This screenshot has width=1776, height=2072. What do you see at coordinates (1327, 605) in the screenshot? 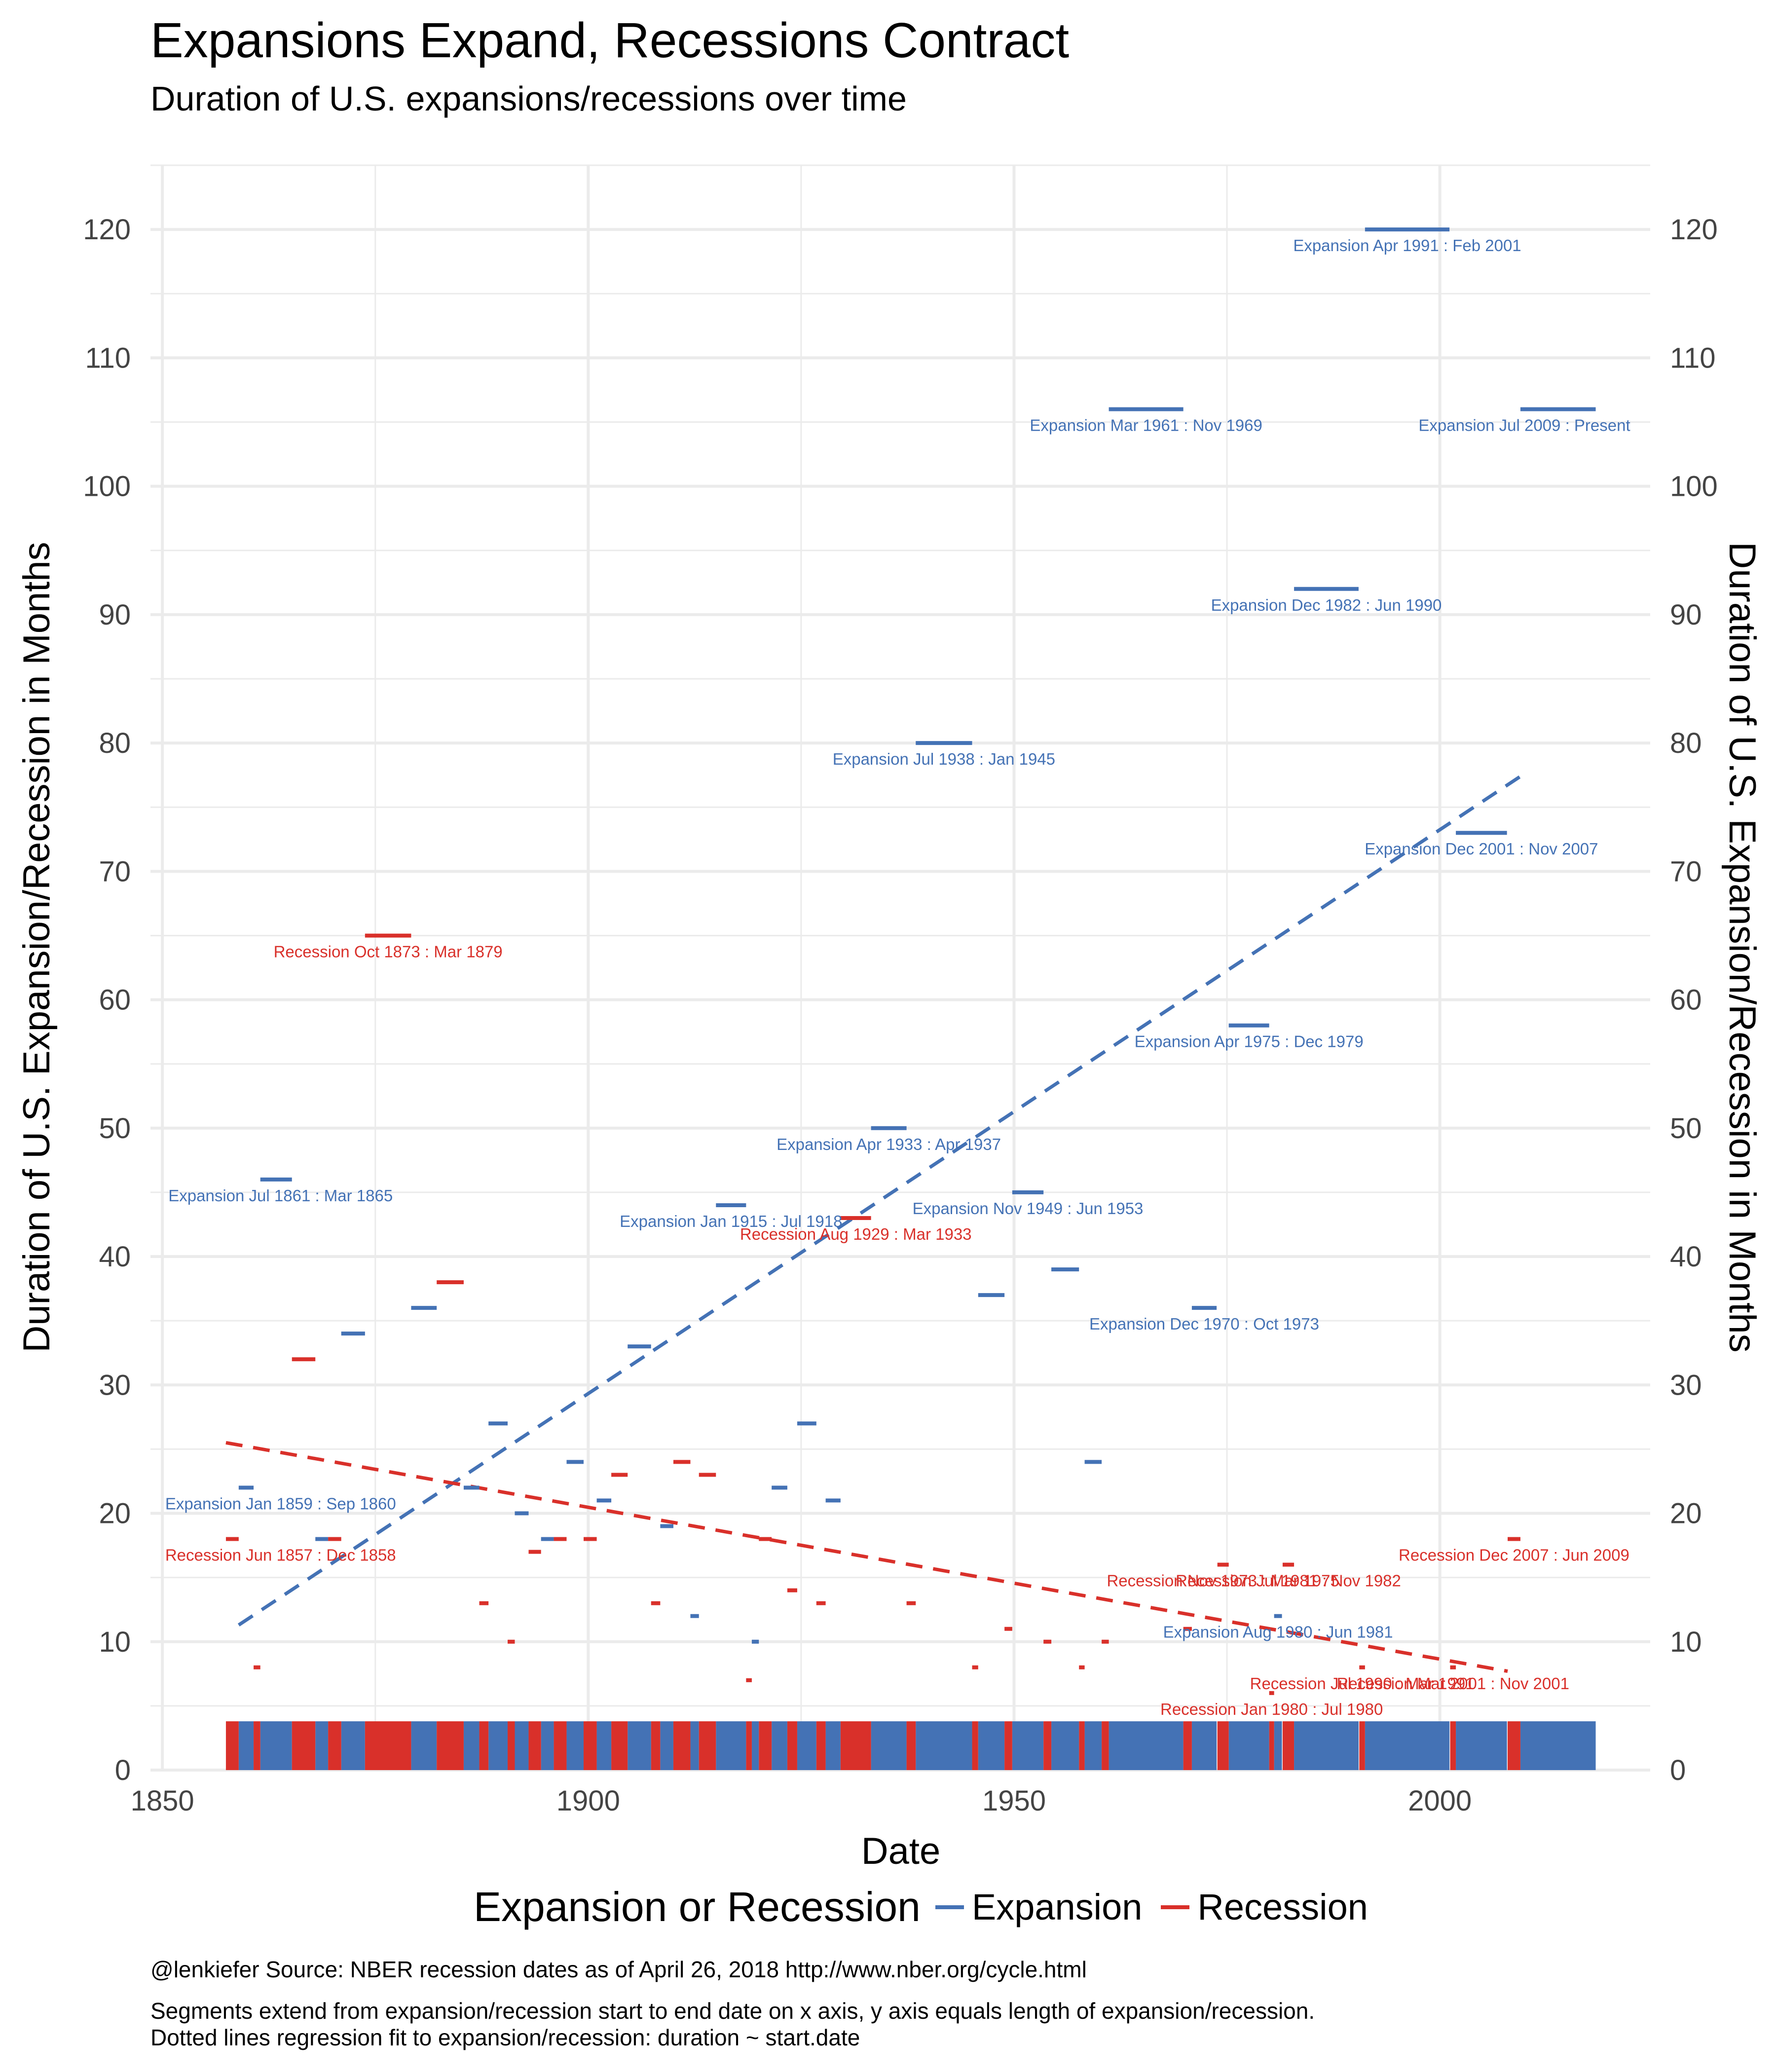
I see `segment-label-expansion: Expansion Dec 1982 : Jun 1990` at bounding box center [1327, 605].